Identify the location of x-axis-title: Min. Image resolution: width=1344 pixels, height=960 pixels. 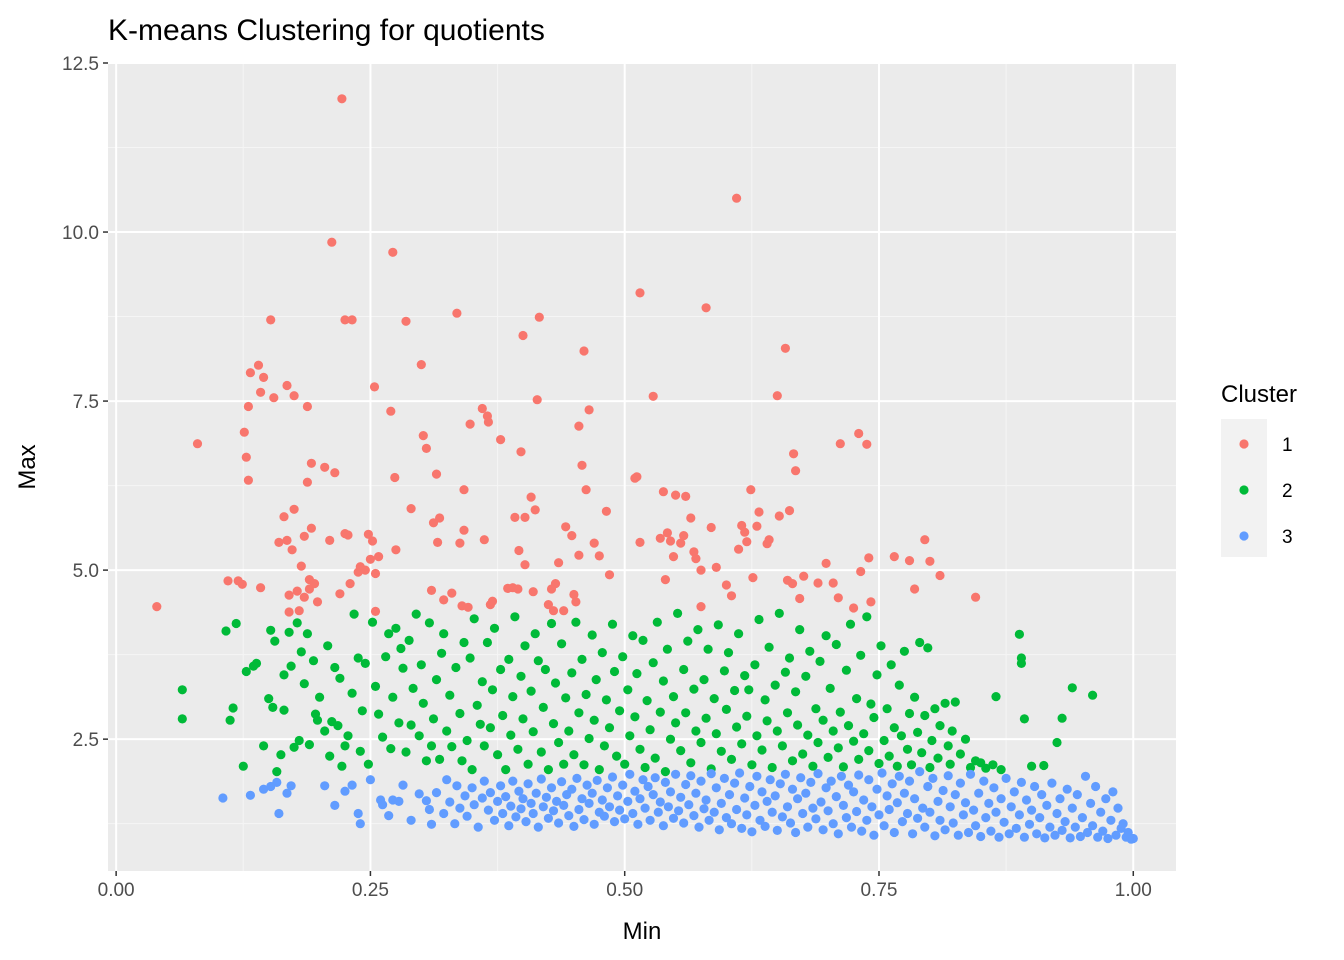
(642, 931).